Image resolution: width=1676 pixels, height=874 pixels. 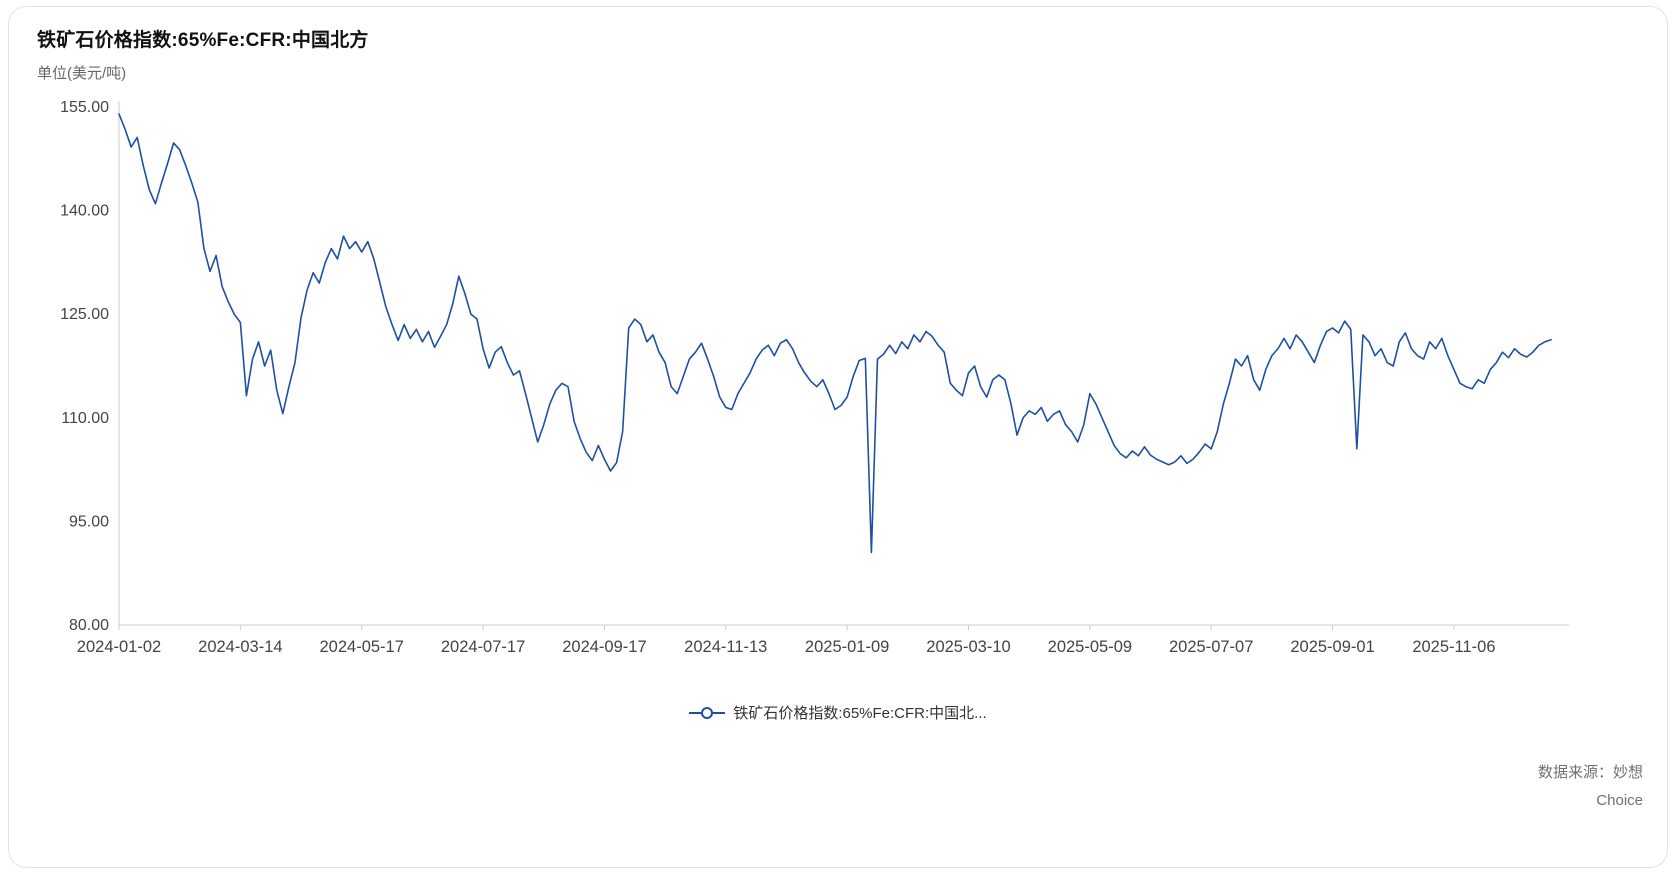 What do you see at coordinates (84, 211) in the screenshot?
I see `y-axis-tick-label: 140.00` at bounding box center [84, 211].